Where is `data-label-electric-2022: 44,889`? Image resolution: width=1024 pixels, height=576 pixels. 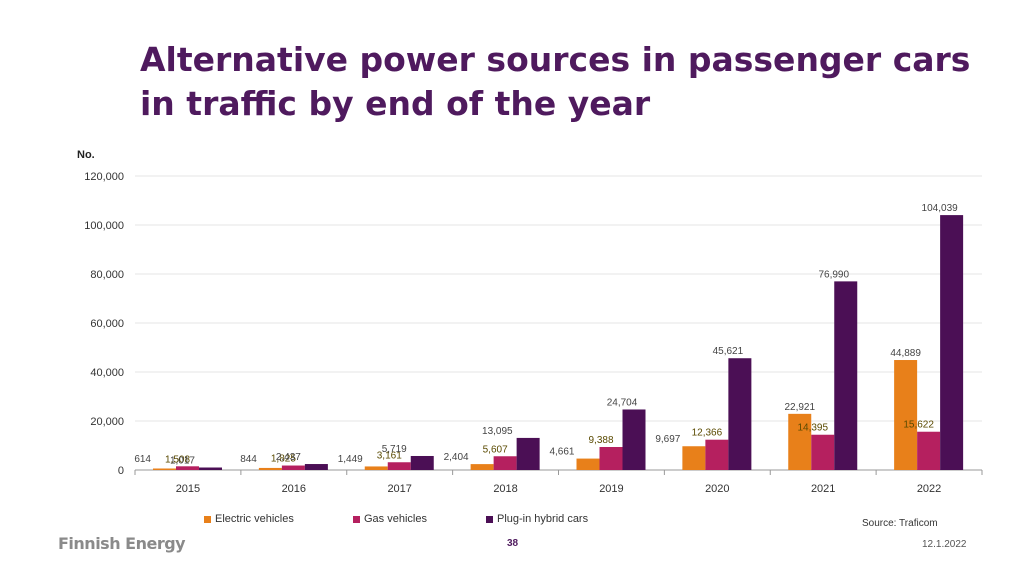 data-label-electric-2022: 44,889 is located at coordinates (905, 353).